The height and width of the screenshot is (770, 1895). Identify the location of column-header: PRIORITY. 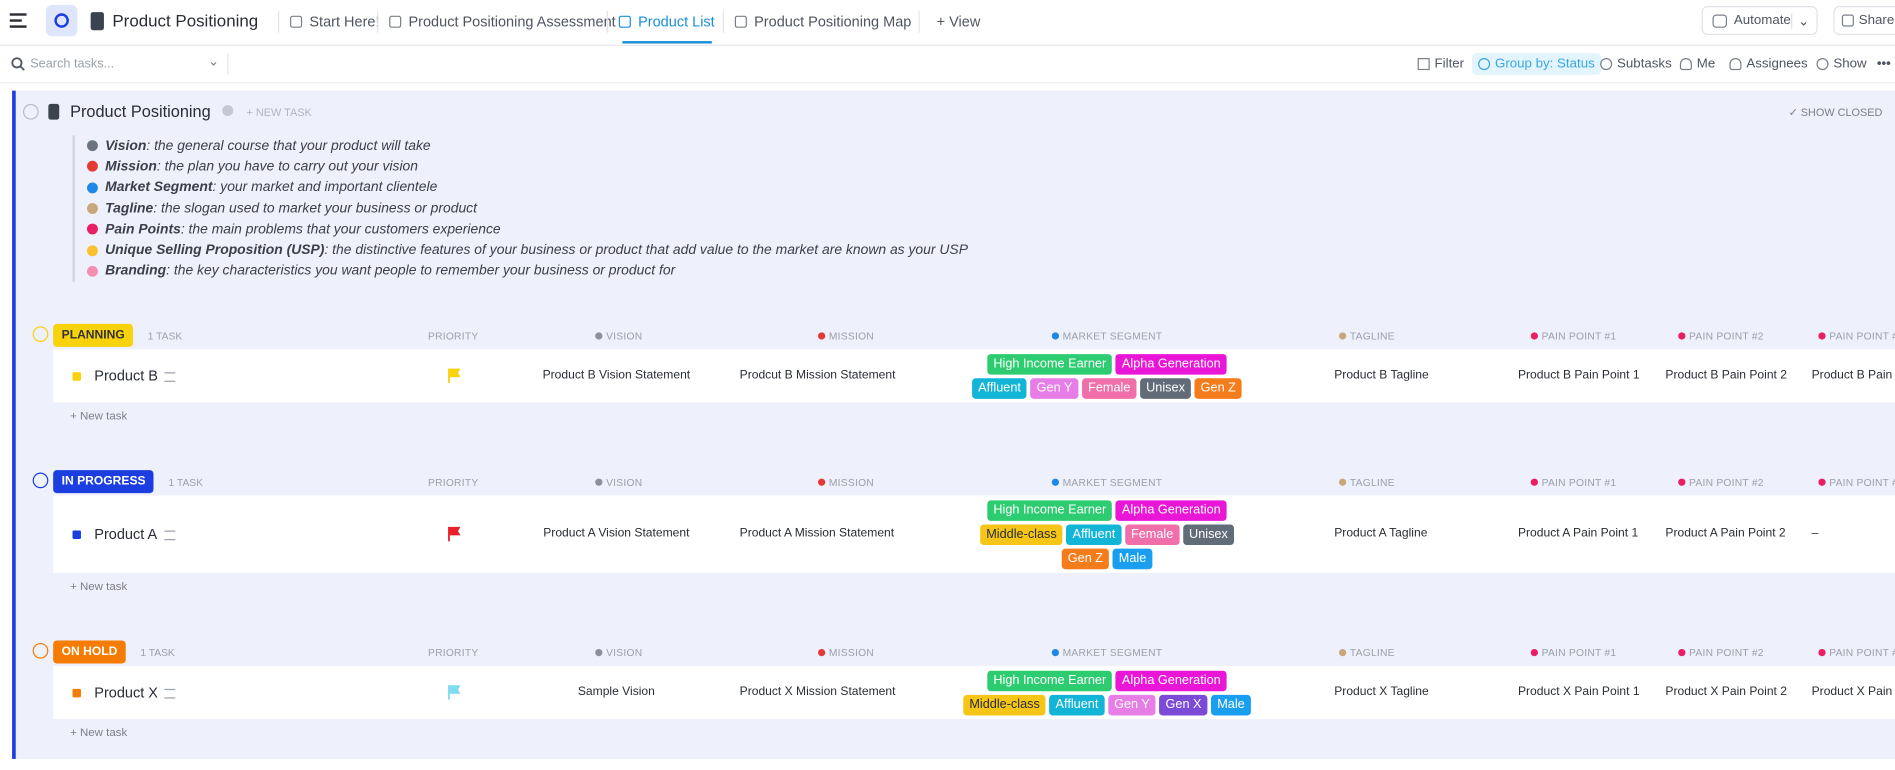
(453, 482).